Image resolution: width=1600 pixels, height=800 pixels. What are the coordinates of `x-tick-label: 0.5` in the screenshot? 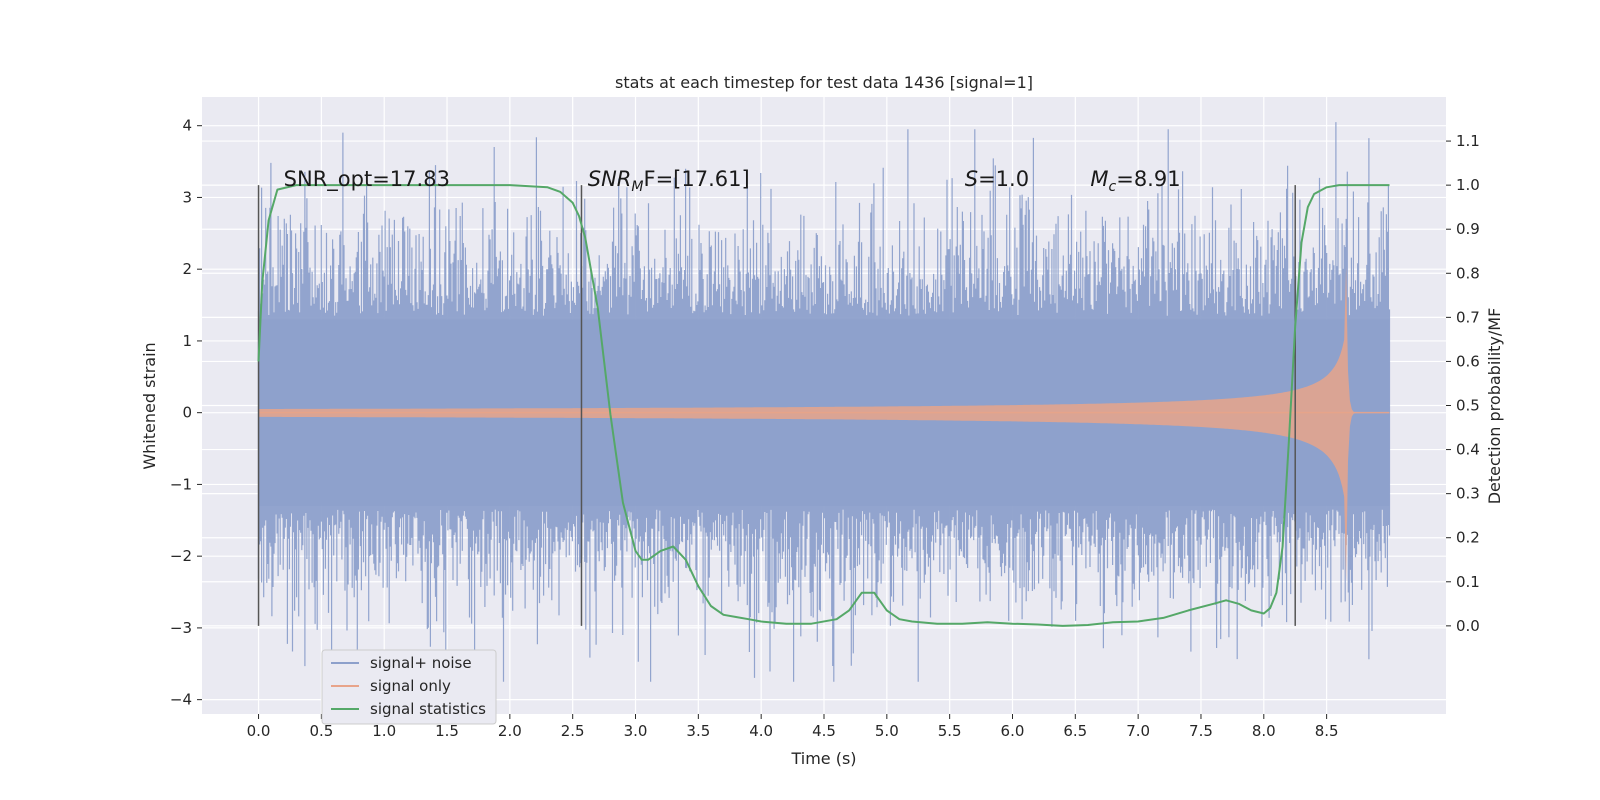 It's located at (321, 731).